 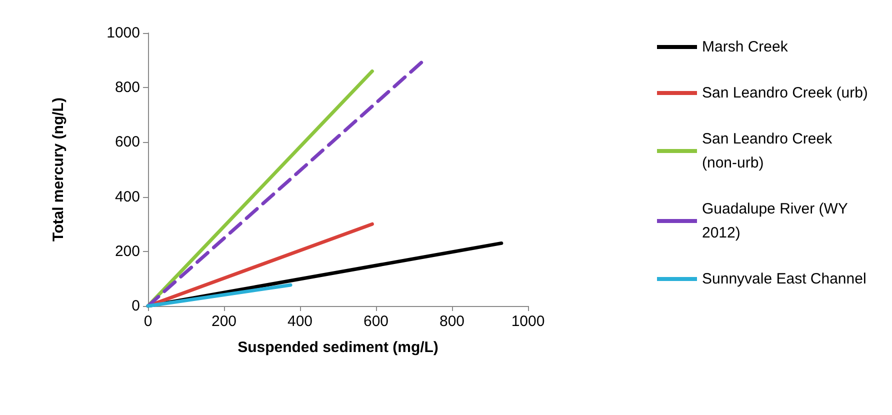 What do you see at coordinates (300, 321) in the screenshot?
I see `x-tick-label: 400` at bounding box center [300, 321].